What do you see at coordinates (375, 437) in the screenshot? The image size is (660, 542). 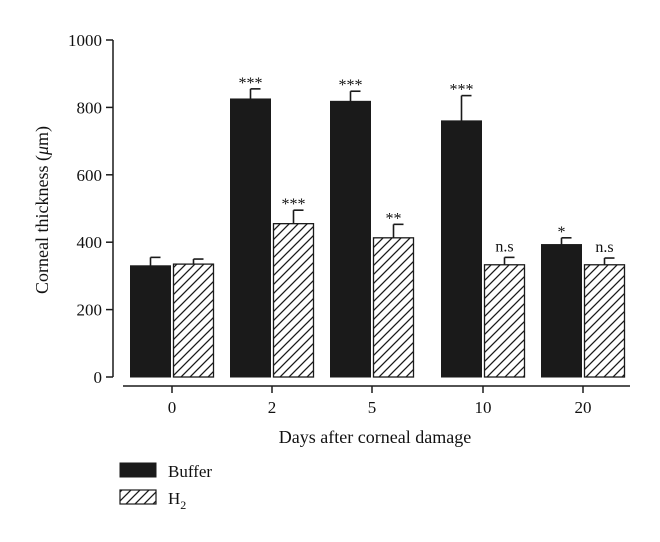 I see `x-axis-title: Days after corneal damage` at bounding box center [375, 437].